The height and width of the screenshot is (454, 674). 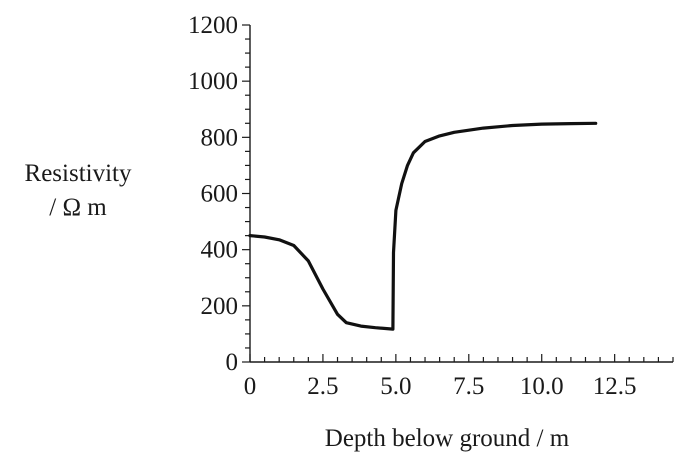 I want to click on x-tick-label: 0, so click(x=250, y=386).